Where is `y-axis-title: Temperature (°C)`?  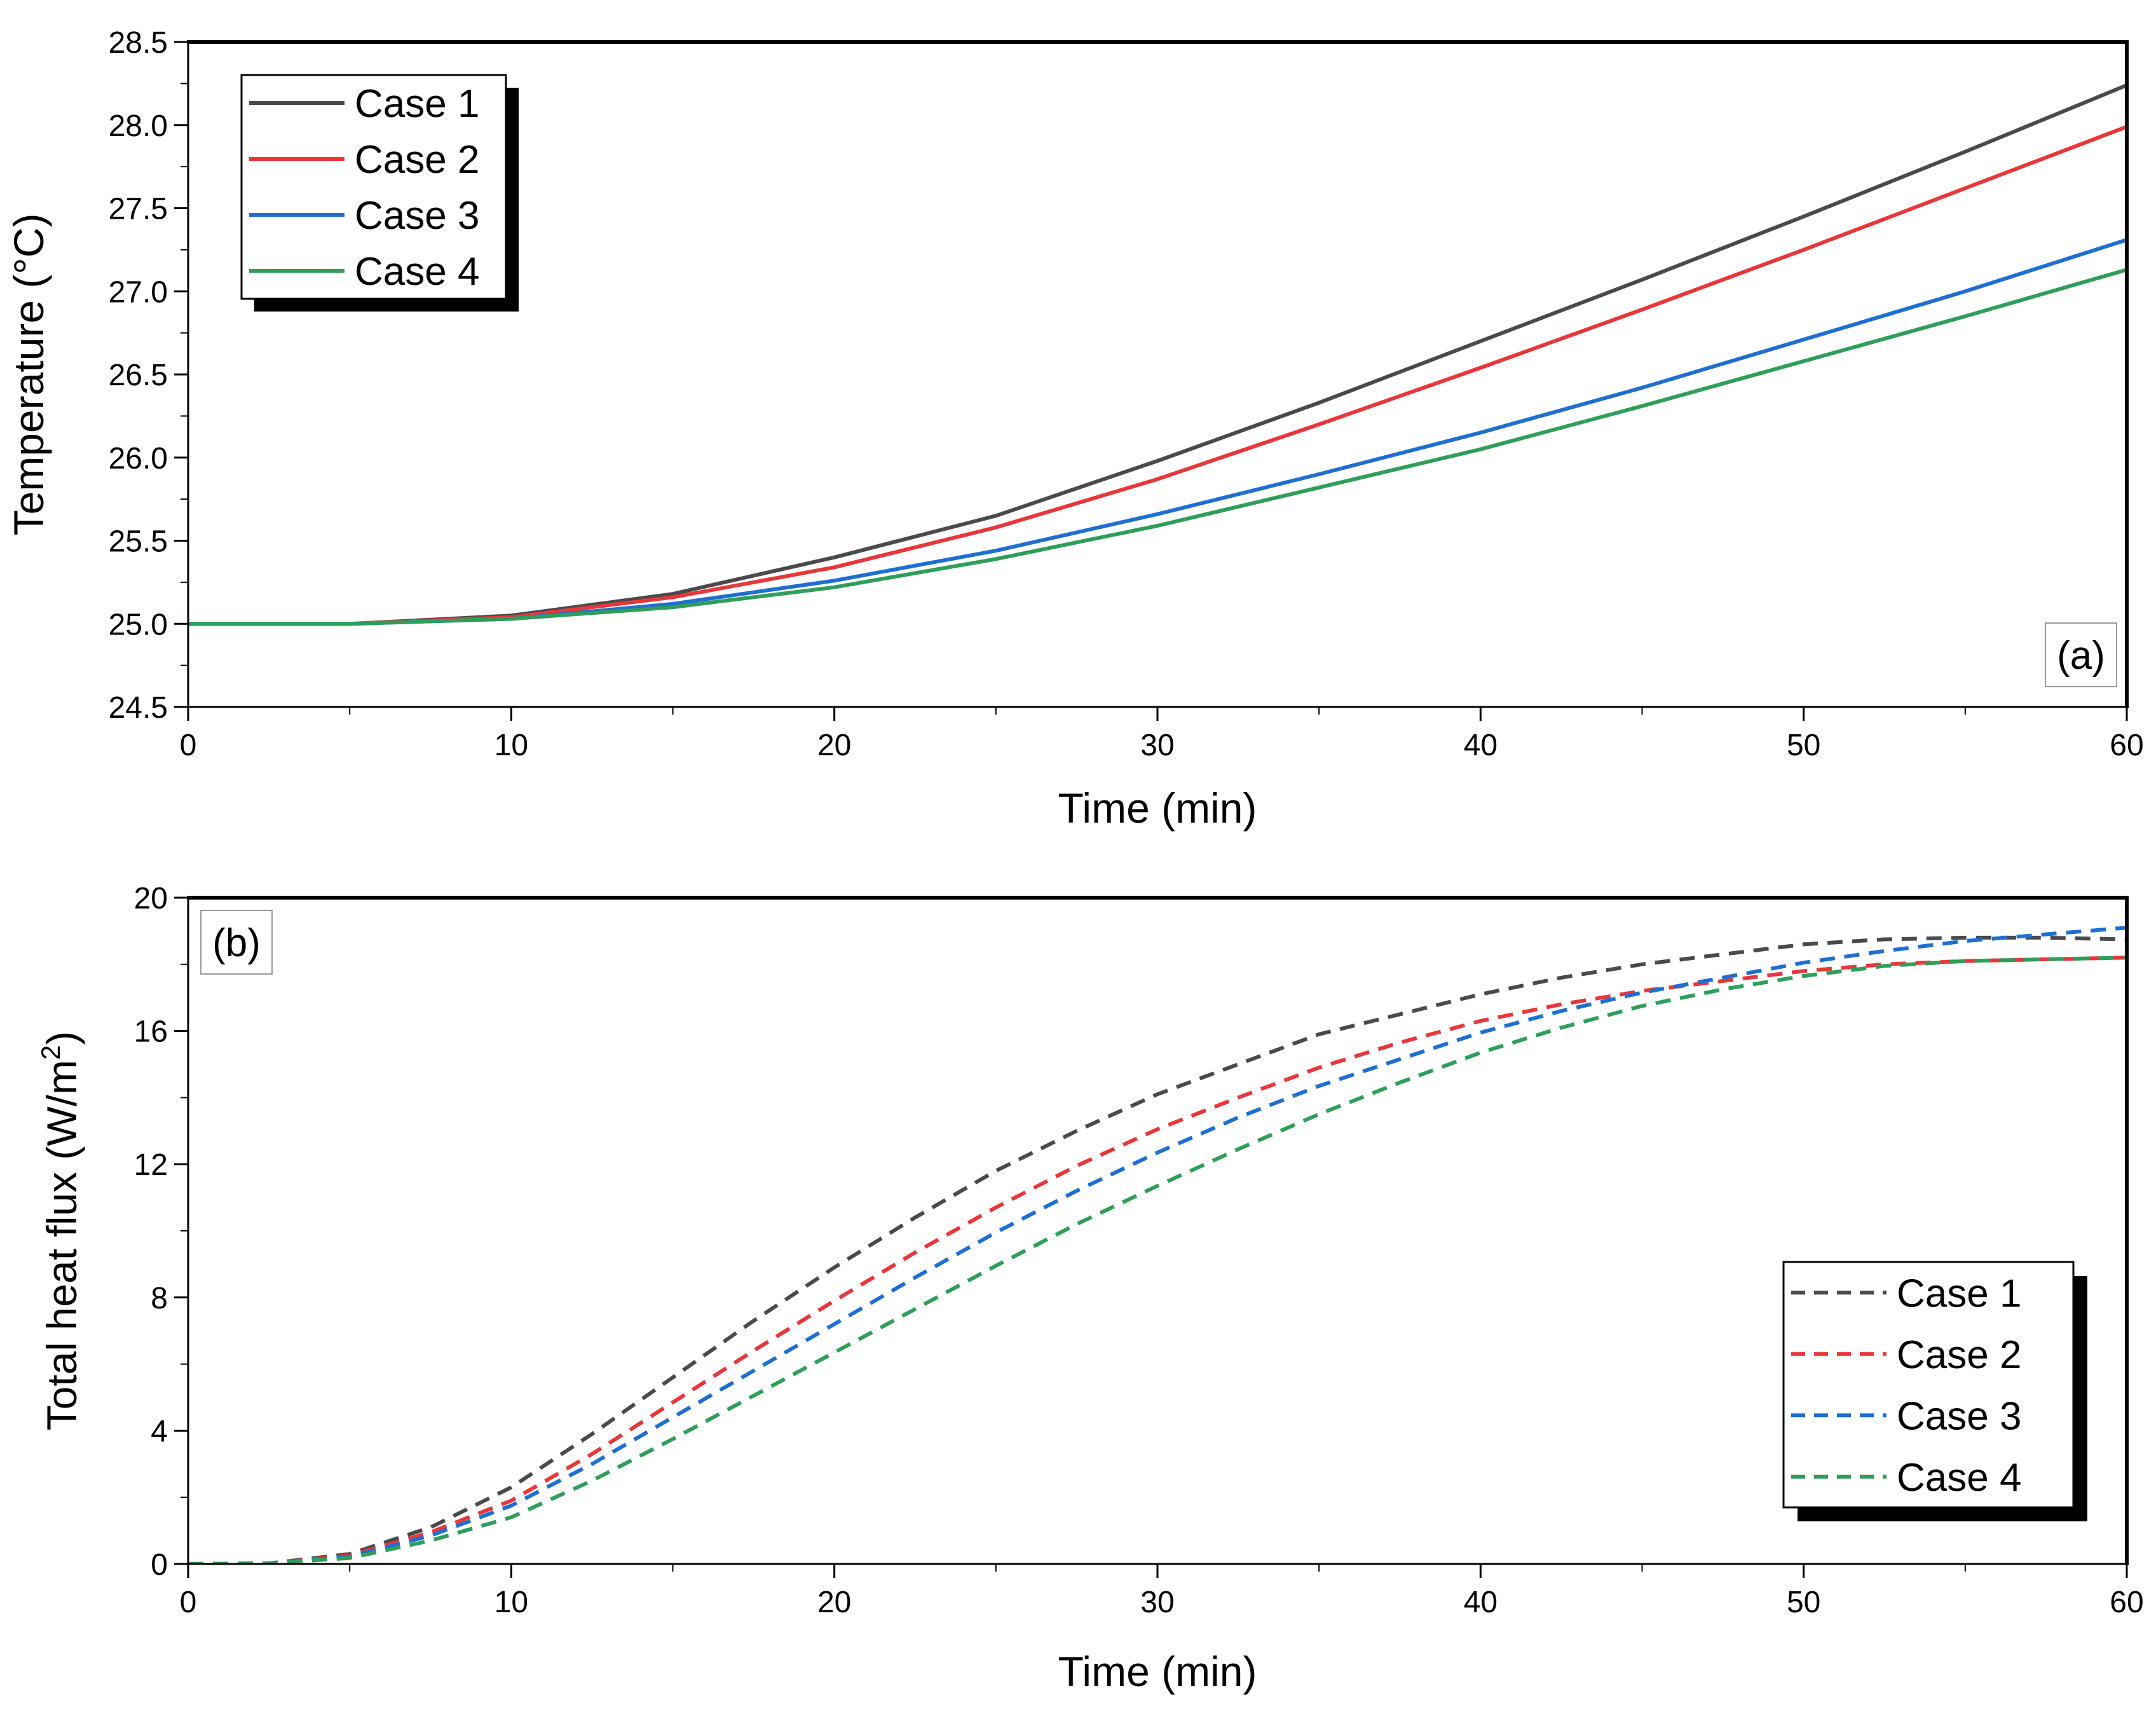
y-axis-title: Temperature (°C) is located at coordinates (28, 375).